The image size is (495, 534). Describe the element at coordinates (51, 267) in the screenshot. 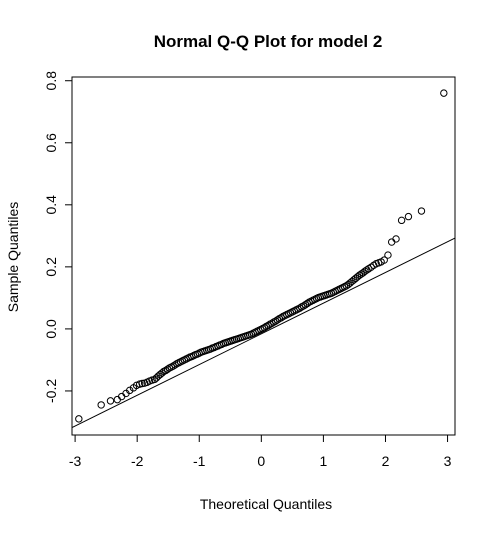

I see `y-tick-label: 0.2` at that location.